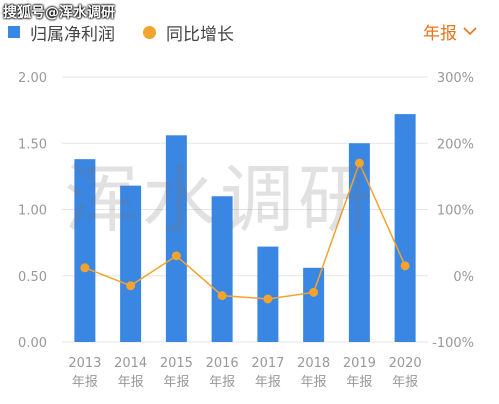  Describe the element at coordinates (130, 363) in the screenshot. I see `x-tick-label-year: 2014` at that location.